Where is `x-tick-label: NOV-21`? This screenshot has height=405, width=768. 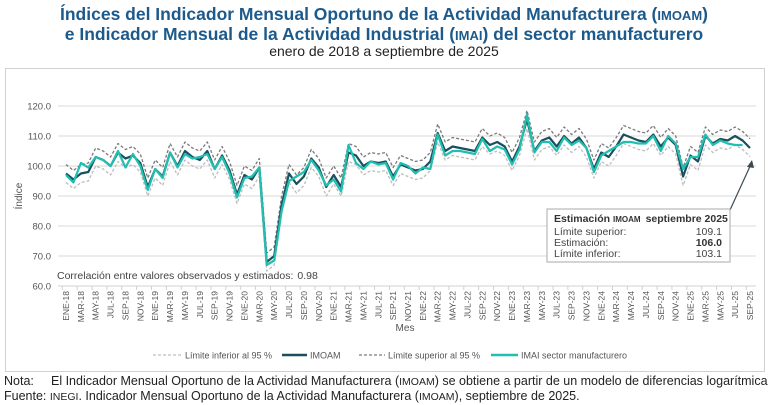
x-tick-label: NOV-21 is located at coordinates (408, 306).